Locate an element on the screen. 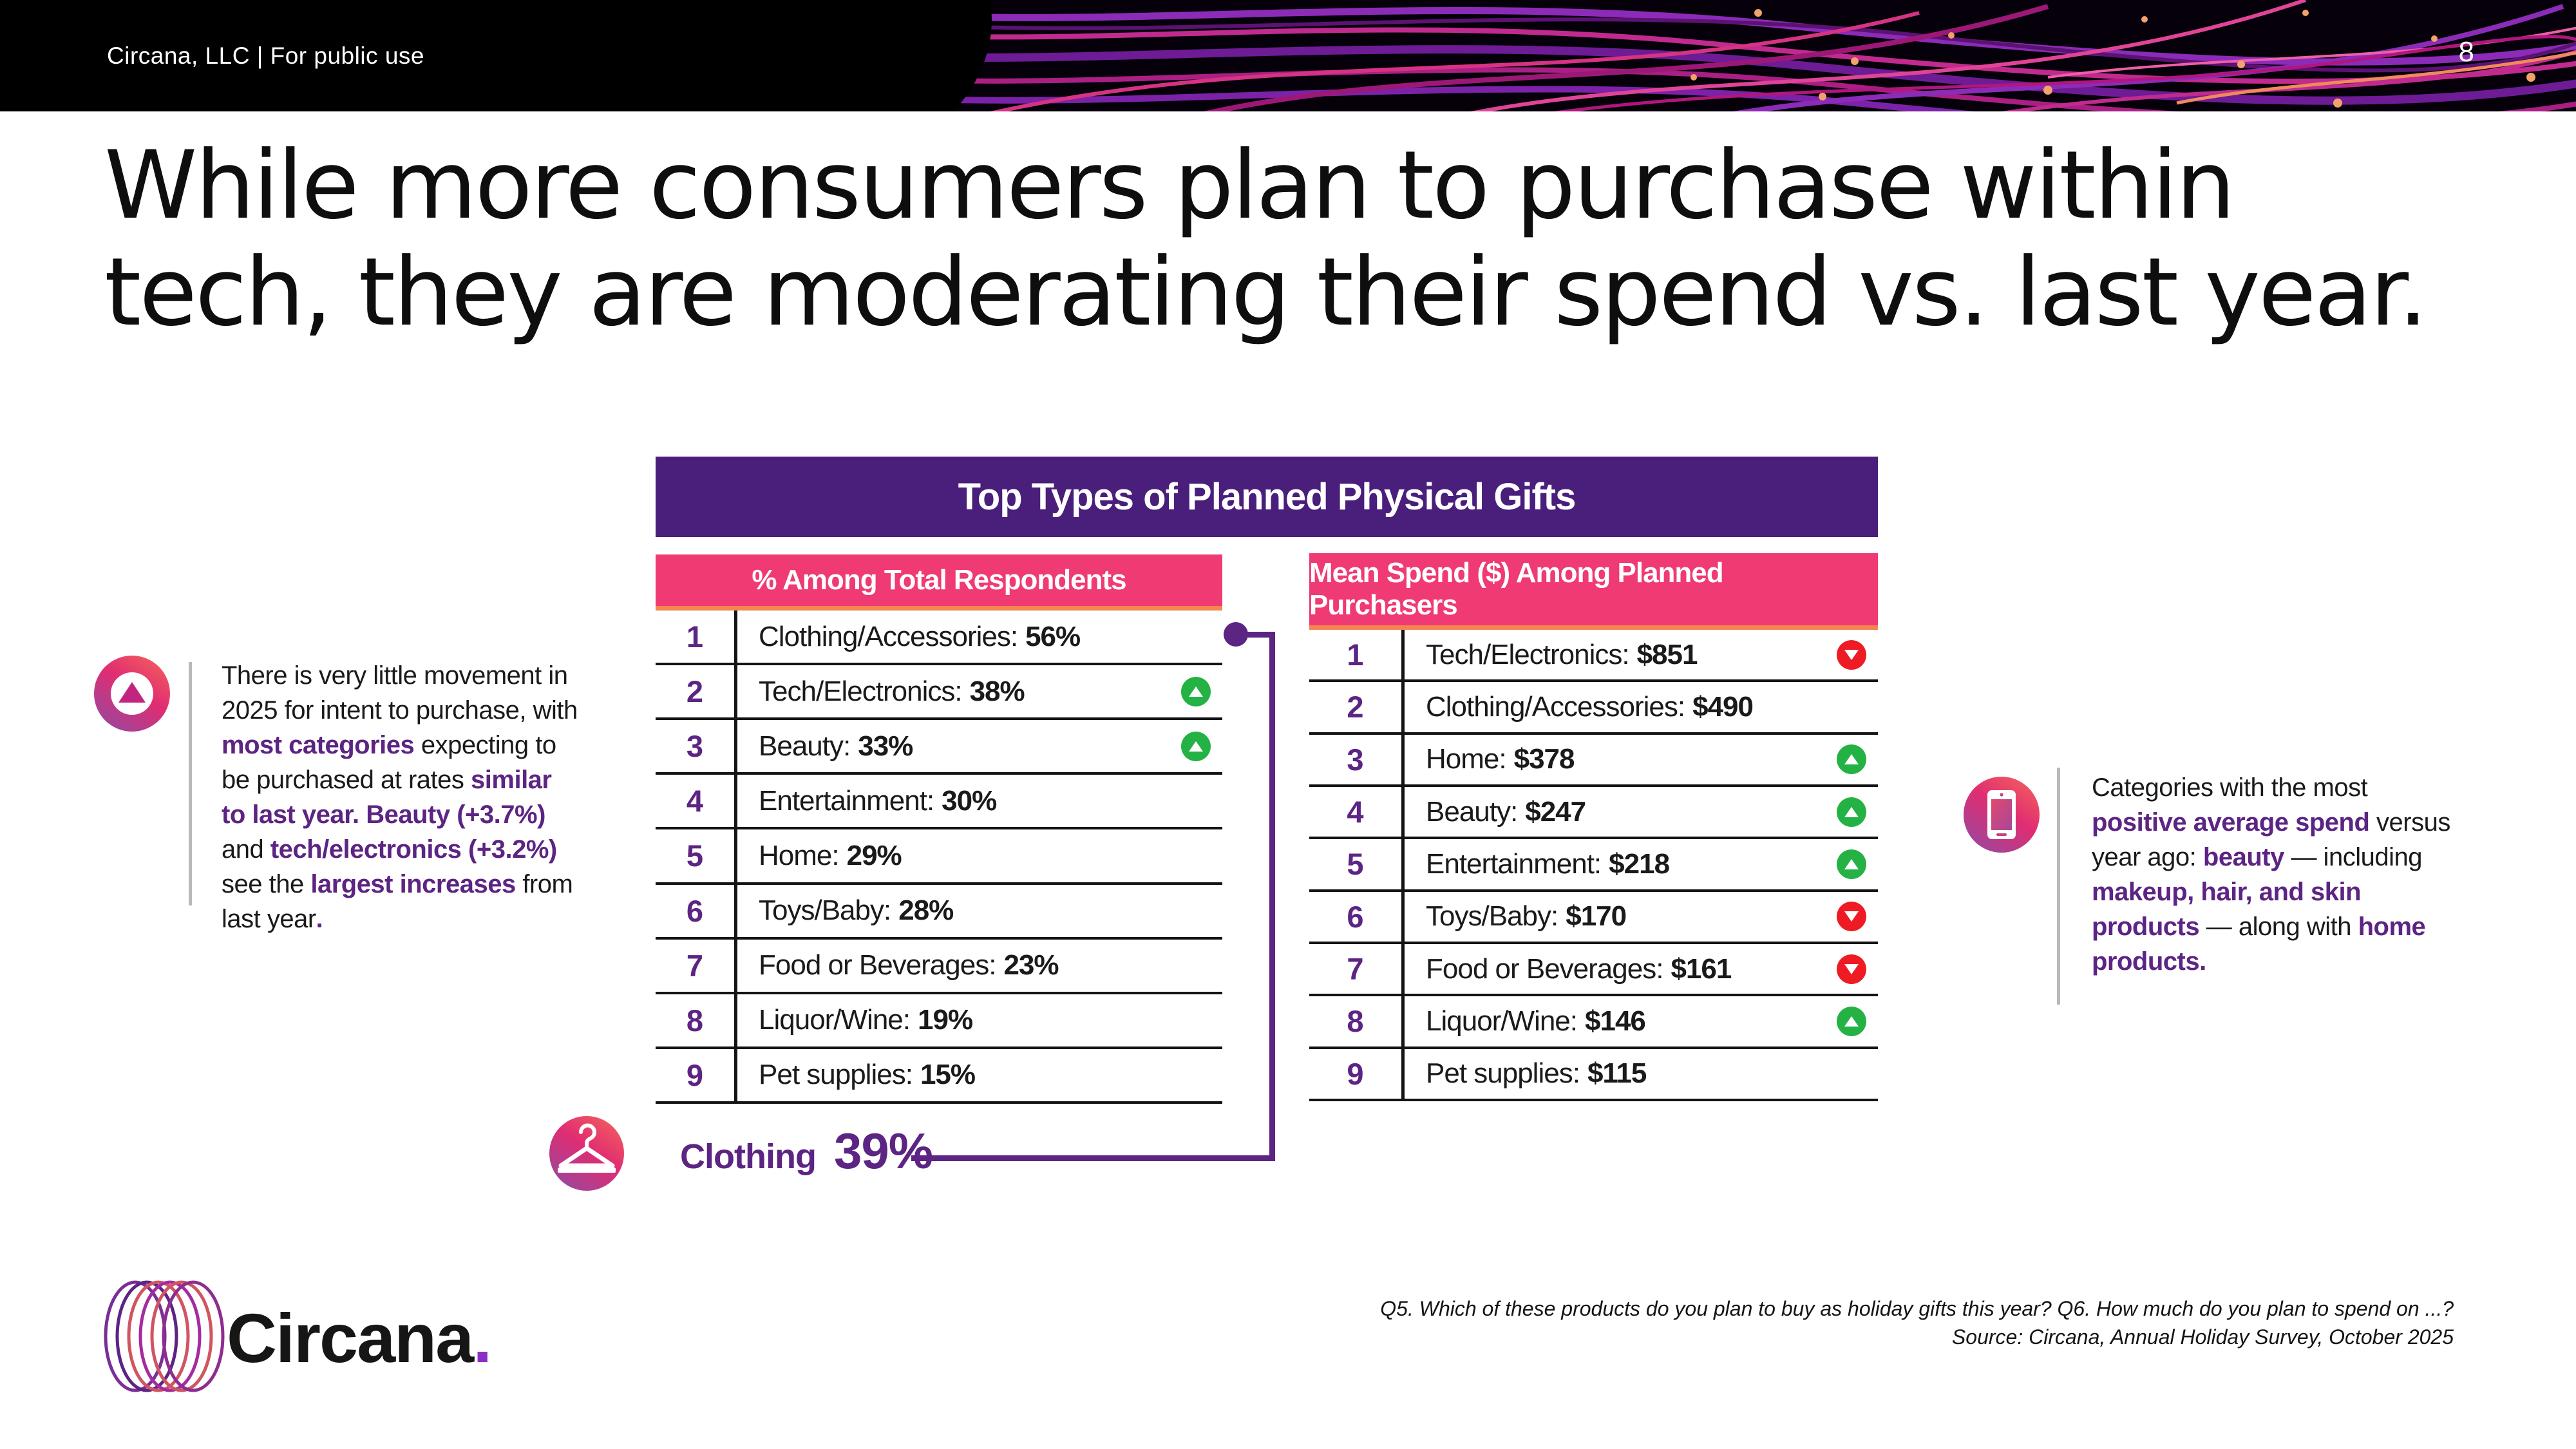 The height and width of the screenshot is (1449, 2576). phone-icon is located at coordinates (2002, 814).